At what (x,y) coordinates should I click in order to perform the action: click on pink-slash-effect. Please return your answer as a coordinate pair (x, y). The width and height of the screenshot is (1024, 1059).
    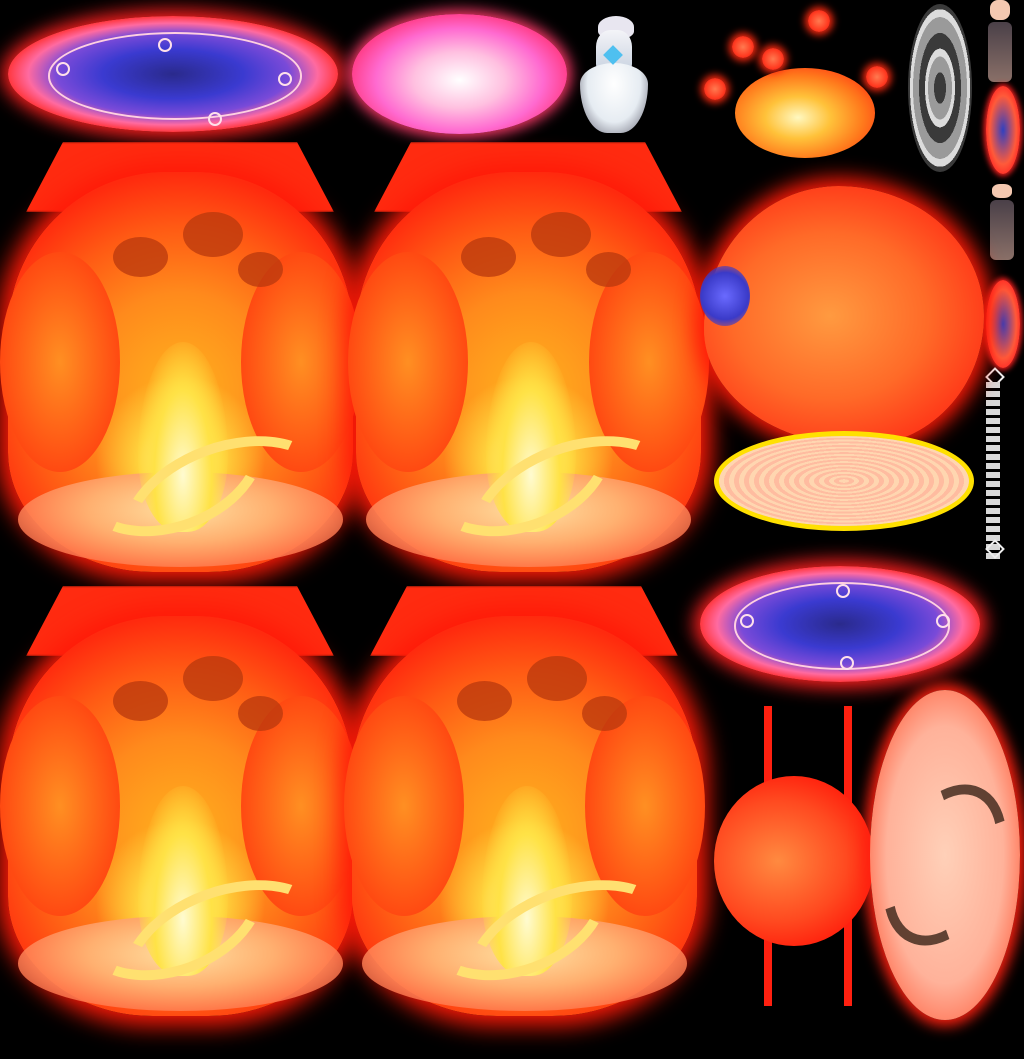
    Looking at the image, I should click on (459, 74).